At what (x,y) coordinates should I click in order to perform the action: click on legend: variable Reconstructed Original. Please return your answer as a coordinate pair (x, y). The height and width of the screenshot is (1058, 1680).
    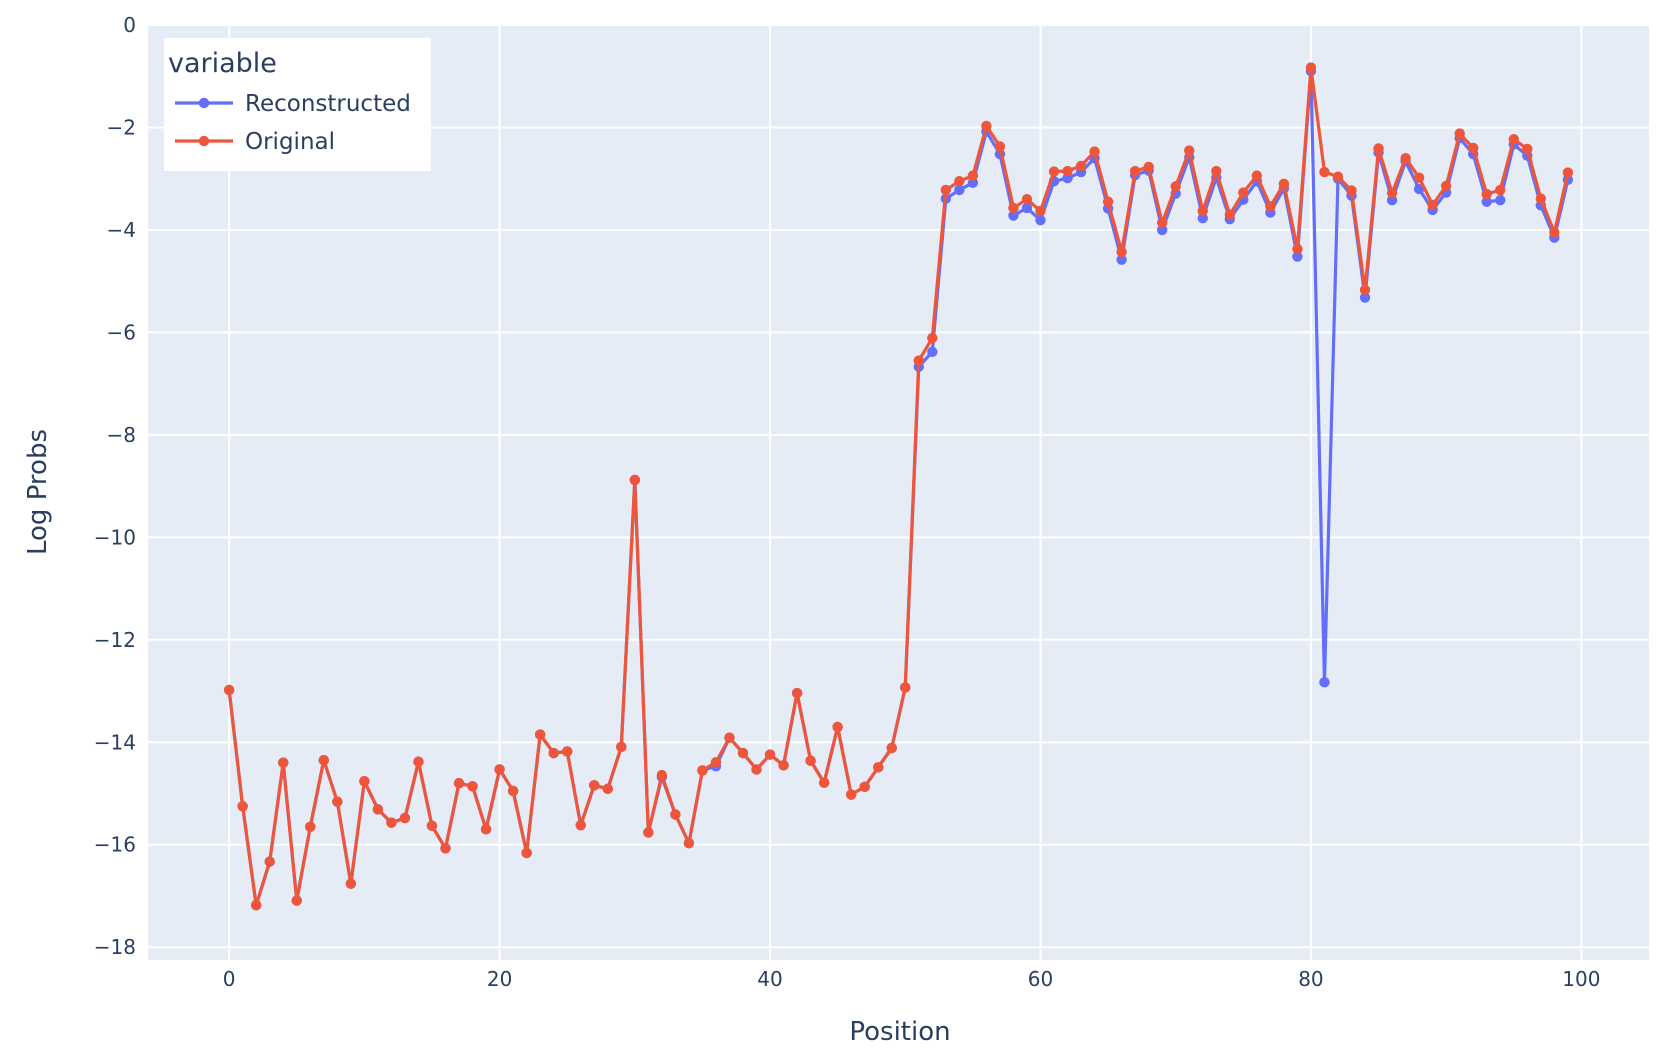
    Looking at the image, I should click on (297, 104).